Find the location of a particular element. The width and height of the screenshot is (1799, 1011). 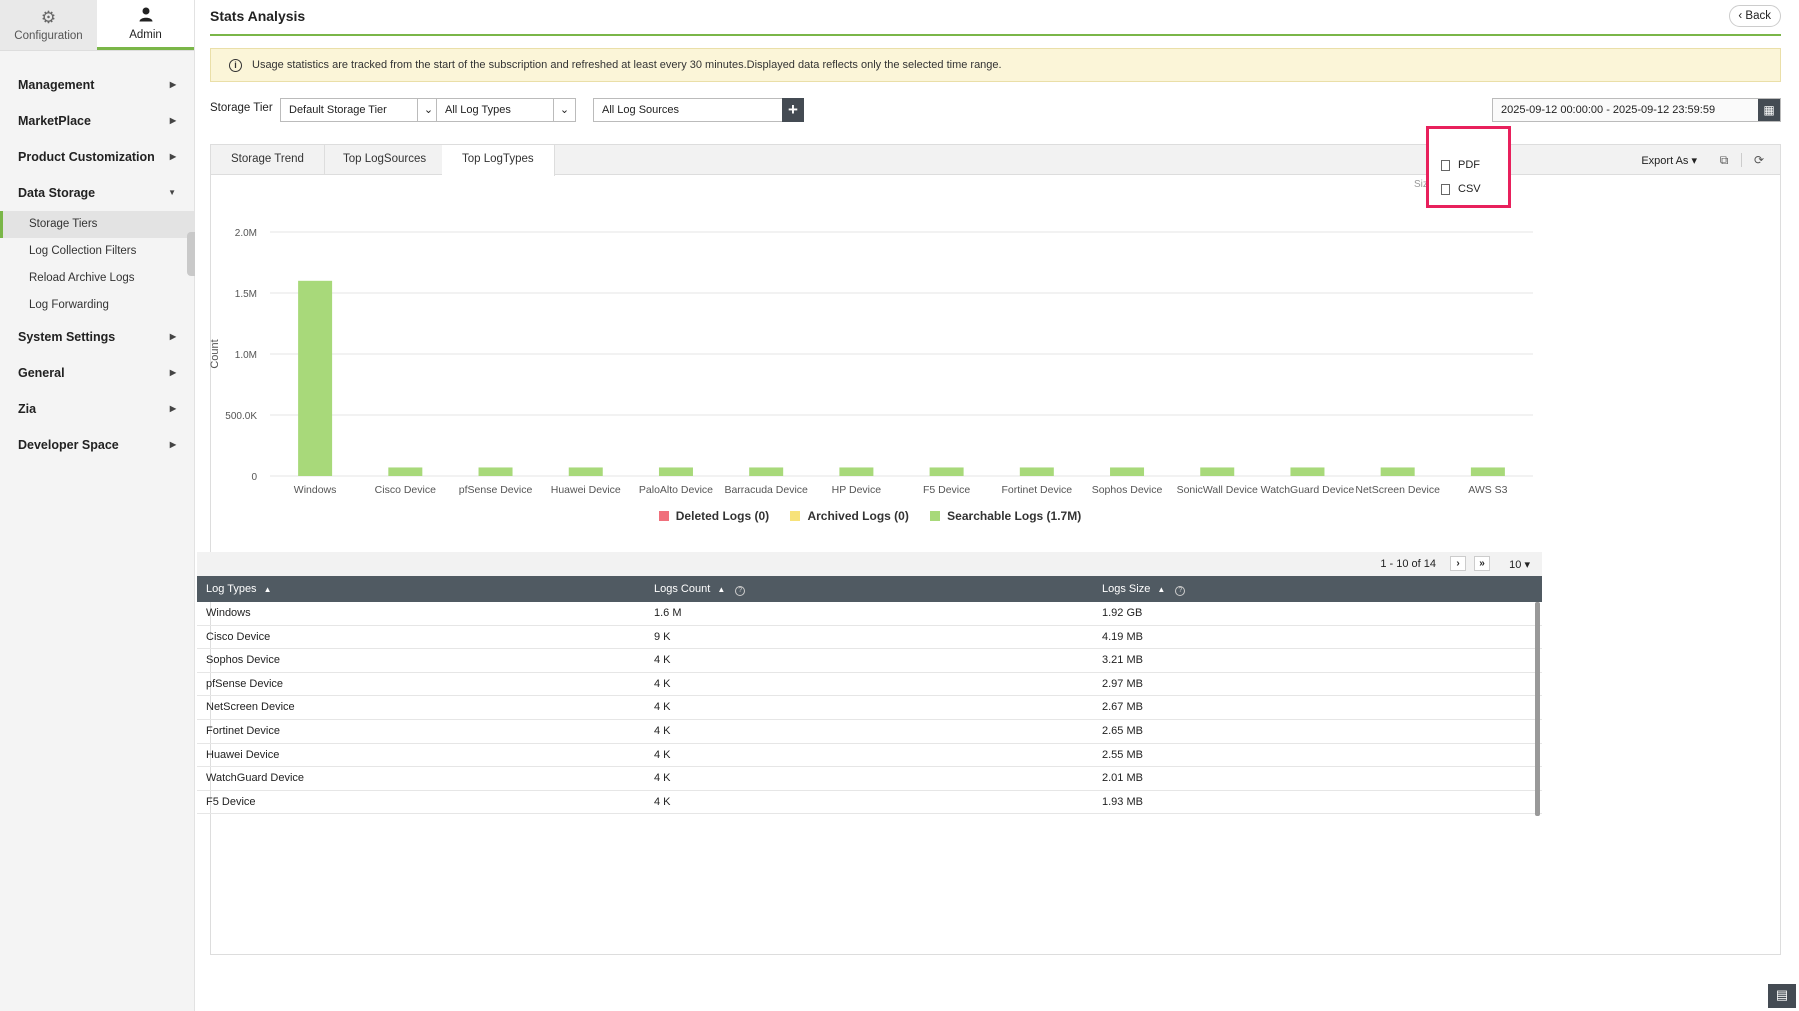

sidebar-item-general: General ▶ is located at coordinates (97, 373).